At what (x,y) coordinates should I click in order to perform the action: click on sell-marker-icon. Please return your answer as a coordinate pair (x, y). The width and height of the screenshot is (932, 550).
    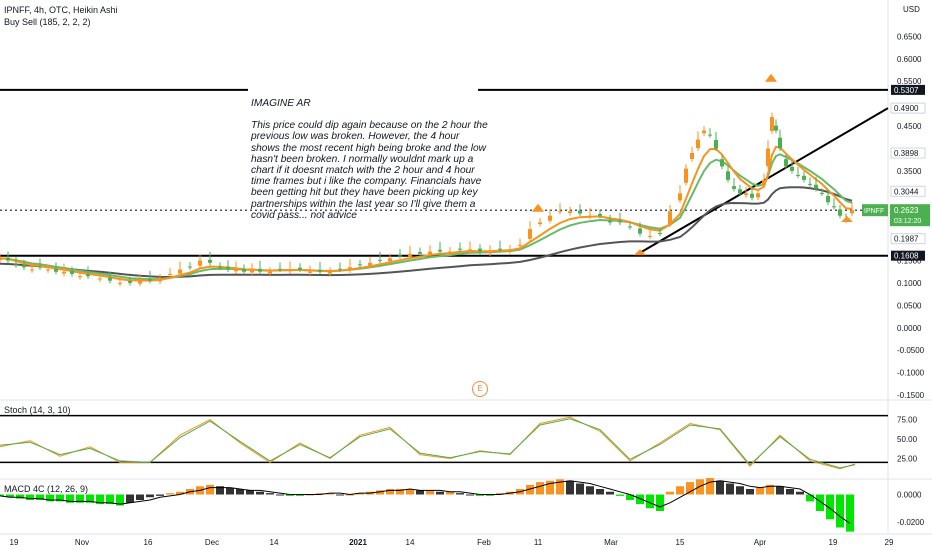
    Looking at the image, I should click on (847, 218).